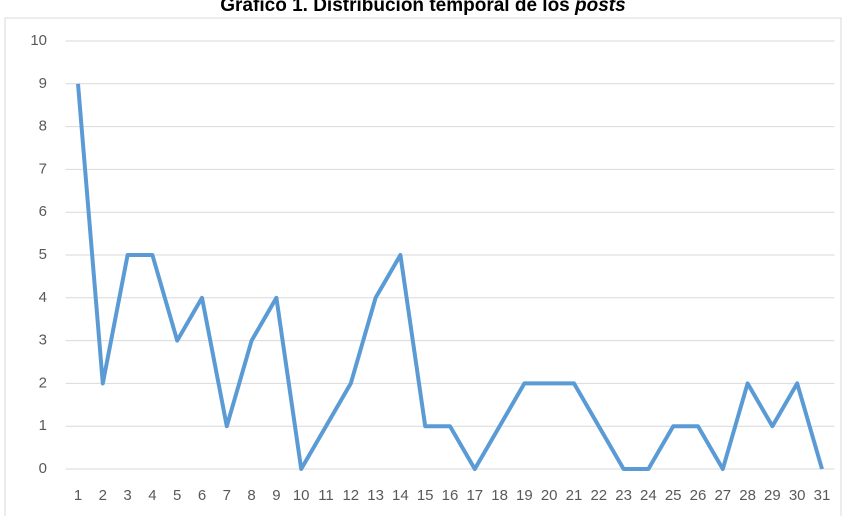 The image size is (847, 516). Describe the element at coordinates (301, 495) in the screenshot. I see `x-tick-label: 10` at that location.